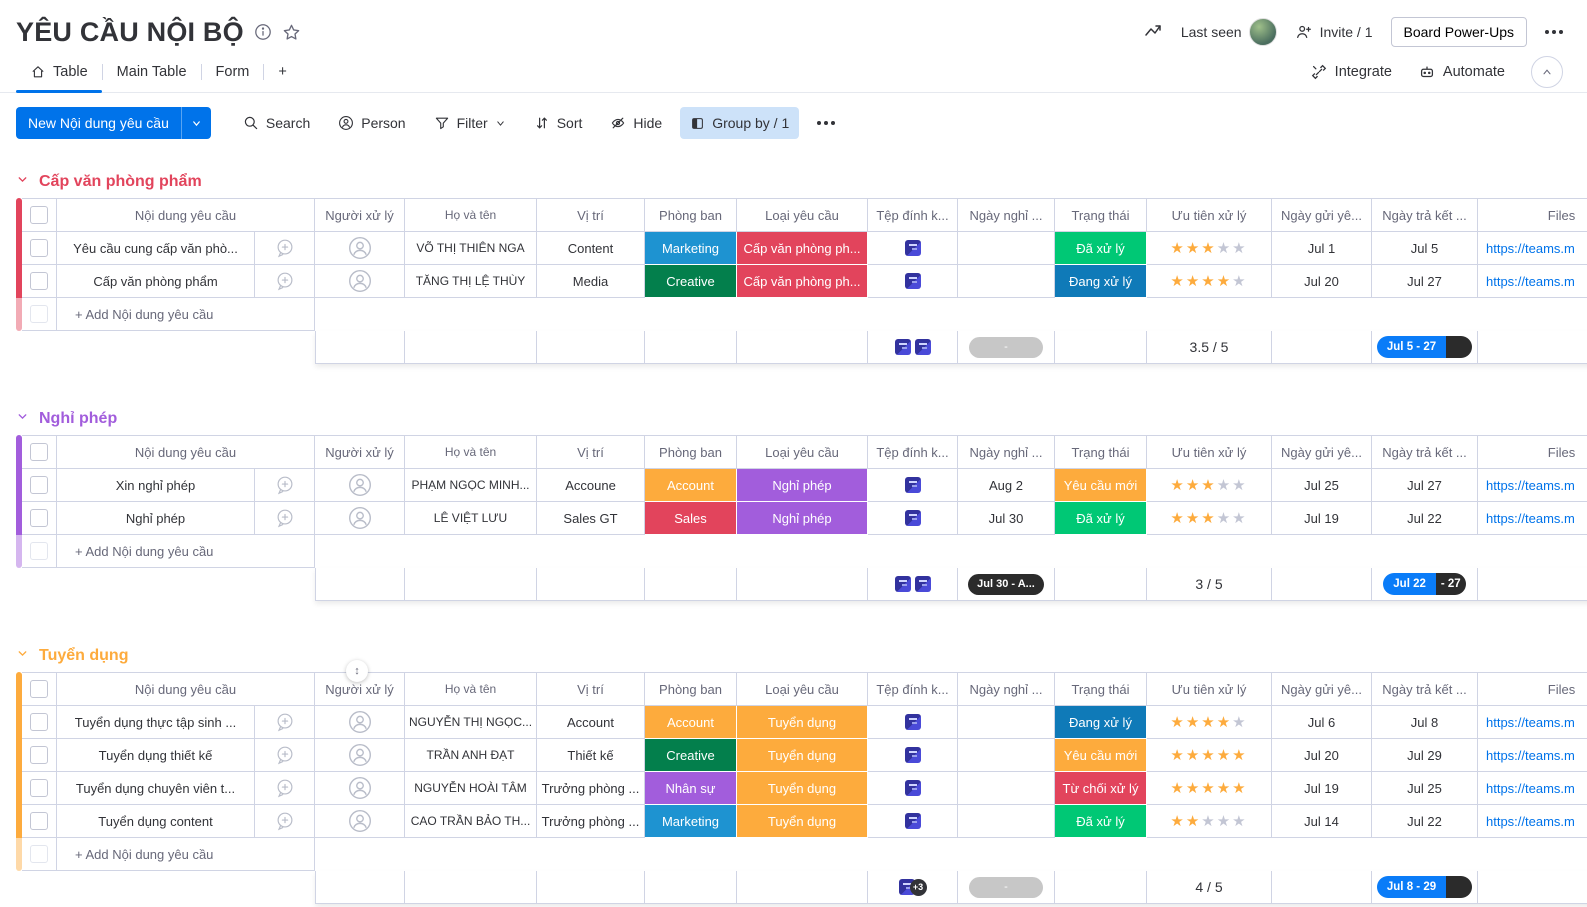 This screenshot has height=907, width=1587. Describe the element at coordinates (802, 788) in the screenshot. I see `cell-loai: Tuyển dụng` at that location.